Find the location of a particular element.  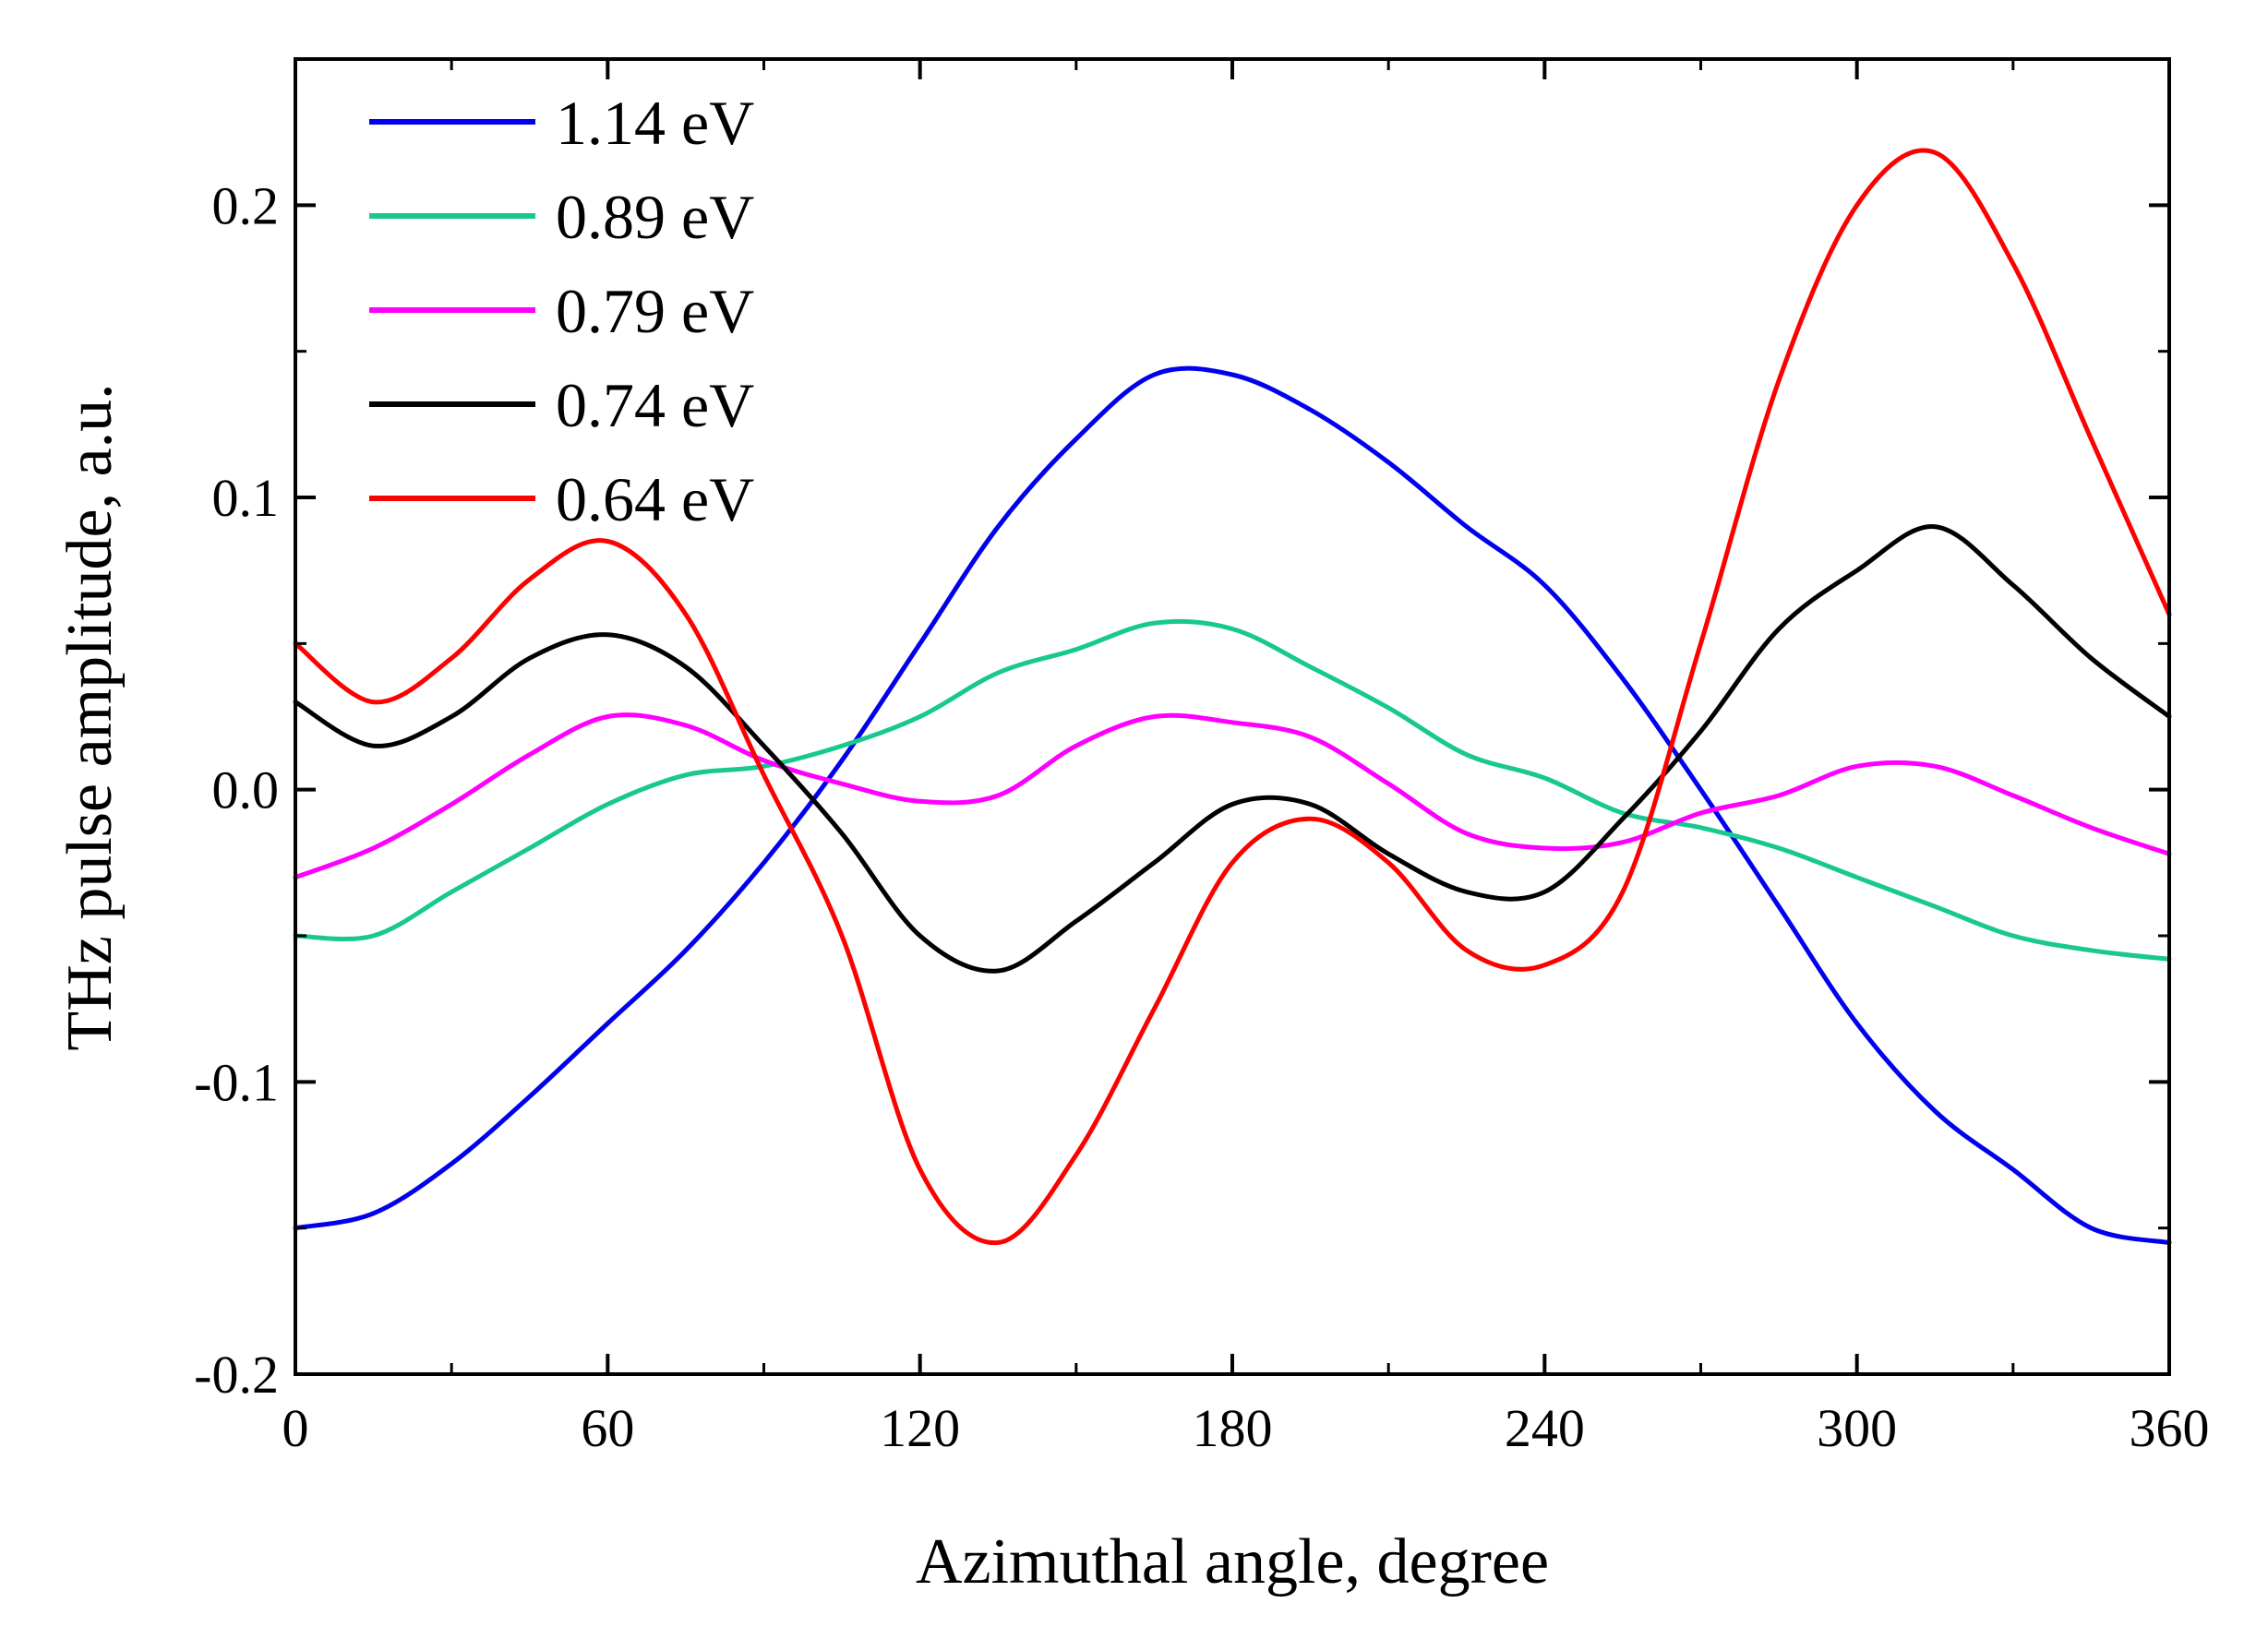

y-tick-label-3: 0.1 is located at coordinates (246, 498).